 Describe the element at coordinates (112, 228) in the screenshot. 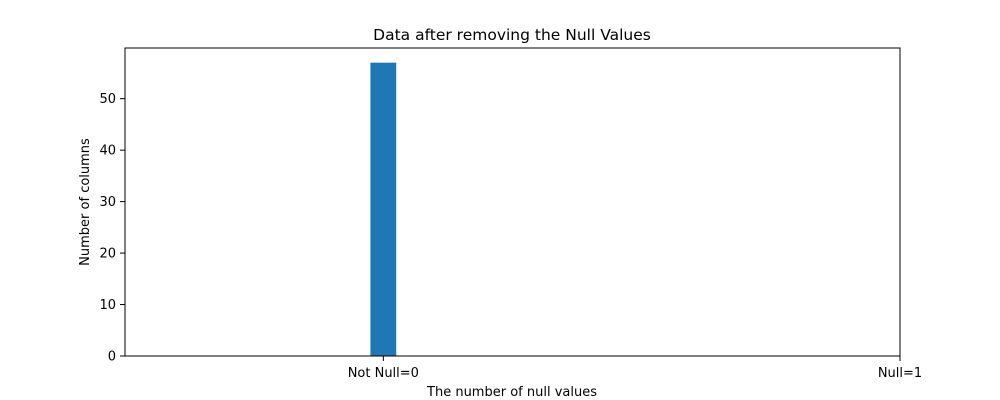

I see `y-axis-ticks: 0 10 20 30 40 50` at that location.